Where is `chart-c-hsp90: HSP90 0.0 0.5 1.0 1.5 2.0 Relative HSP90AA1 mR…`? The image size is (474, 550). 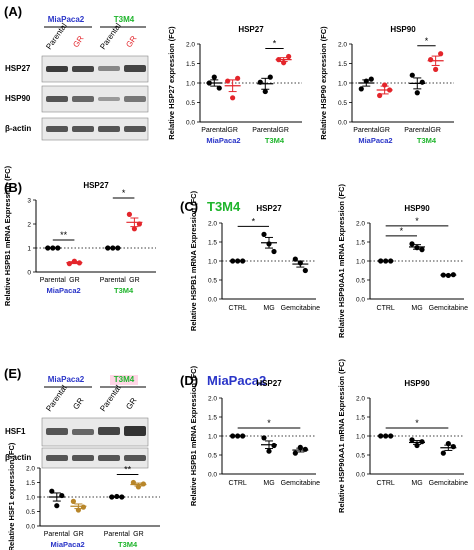
chart-c-hsp90: HSP90 0.0 0.5 1.0 1.5 2.0 Relative HSP90AA1 mR… is located at coordinates (402, 261).